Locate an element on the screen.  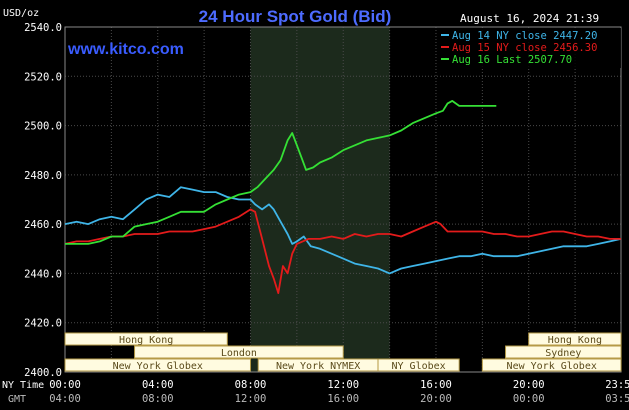
legend-box is located at coordinates (529, 48).